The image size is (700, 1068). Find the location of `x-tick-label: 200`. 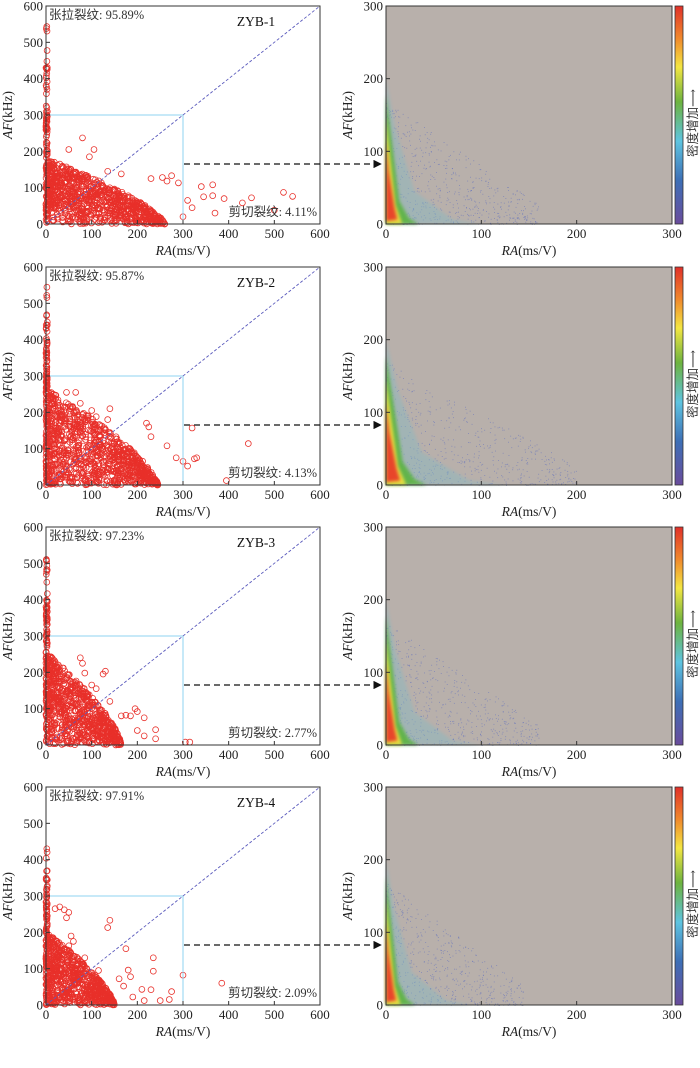

x-tick-label: 200 is located at coordinates (138, 494).